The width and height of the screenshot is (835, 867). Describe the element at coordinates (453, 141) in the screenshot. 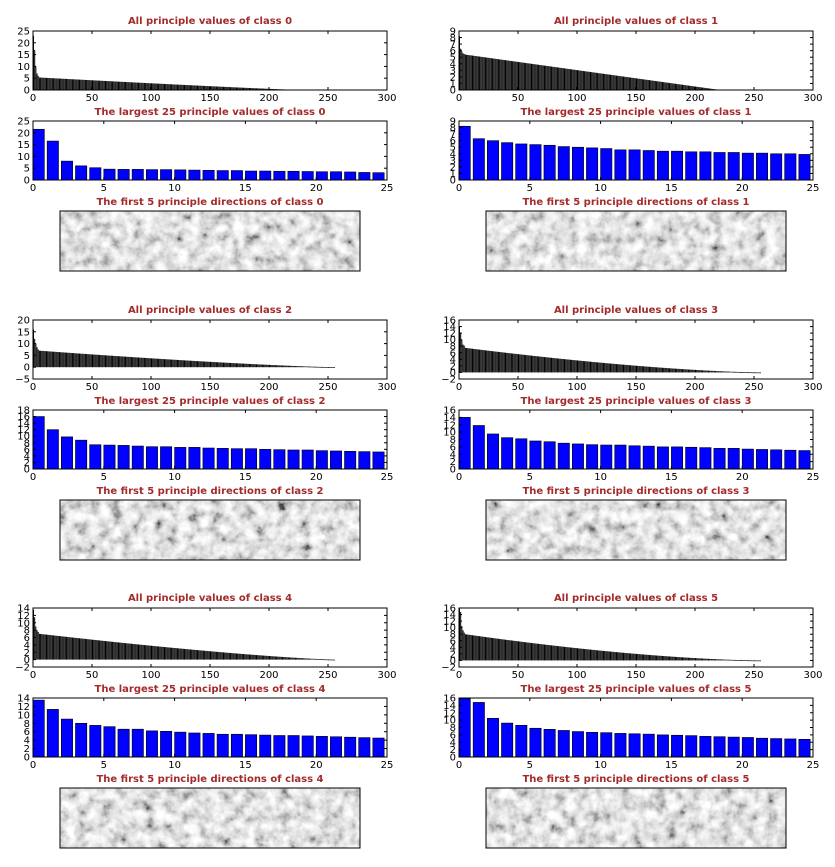

I see `top25-ytick-label: 6` at that location.